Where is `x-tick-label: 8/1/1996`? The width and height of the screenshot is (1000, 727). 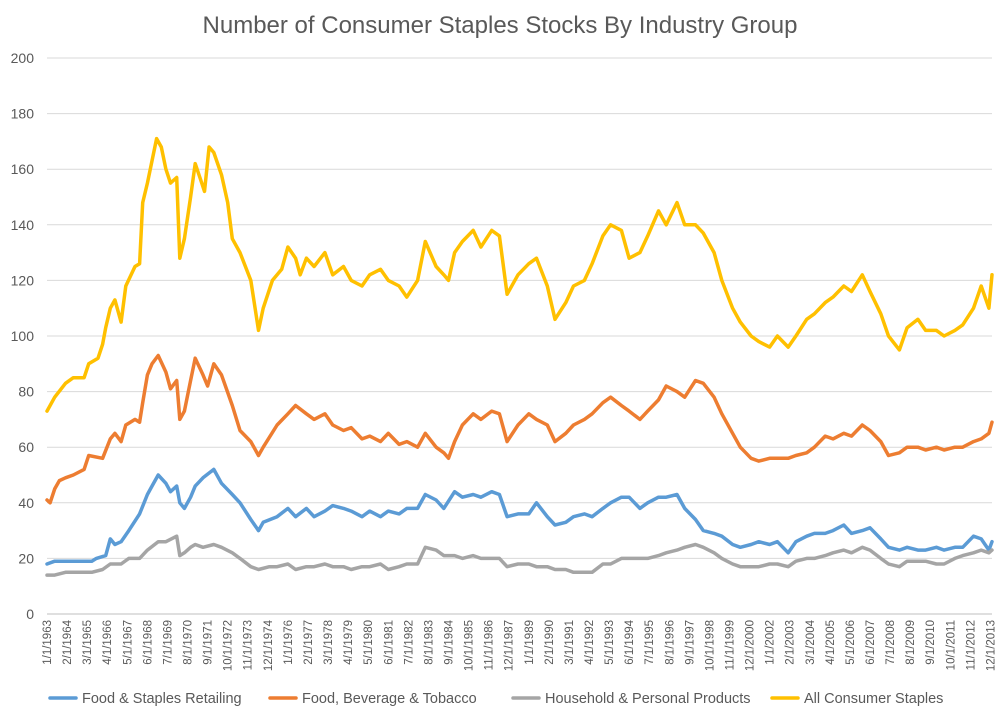
x-tick-label: 8/1/1996 is located at coordinates (670, 642).